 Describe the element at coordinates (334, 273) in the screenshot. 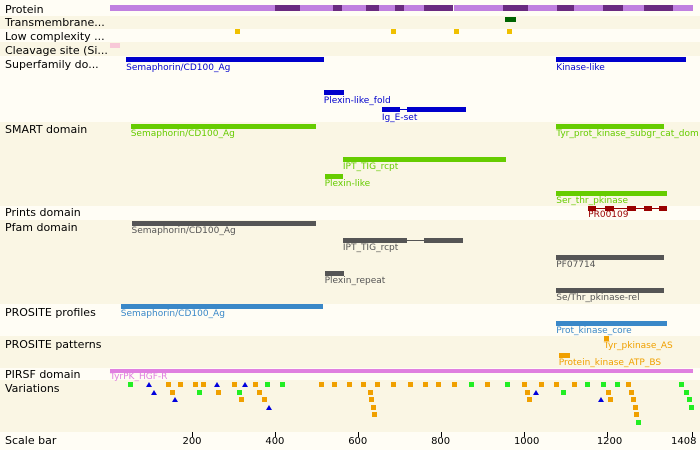

I see `pfam-plexin-repeat-bar` at that location.